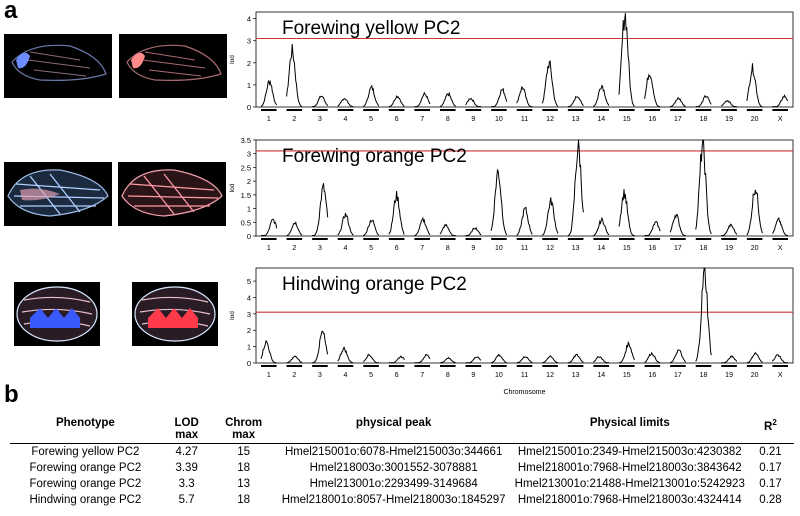 The height and width of the screenshot is (516, 800). I want to click on column-header: physical peak, so click(394, 430).